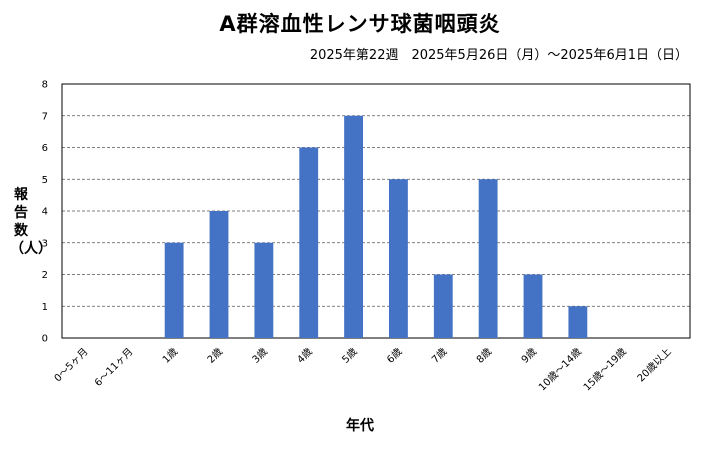 This screenshot has height=474, width=720. What do you see at coordinates (394, 356) in the screenshot?
I see `x-tick-label: 6歳` at bounding box center [394, 356].